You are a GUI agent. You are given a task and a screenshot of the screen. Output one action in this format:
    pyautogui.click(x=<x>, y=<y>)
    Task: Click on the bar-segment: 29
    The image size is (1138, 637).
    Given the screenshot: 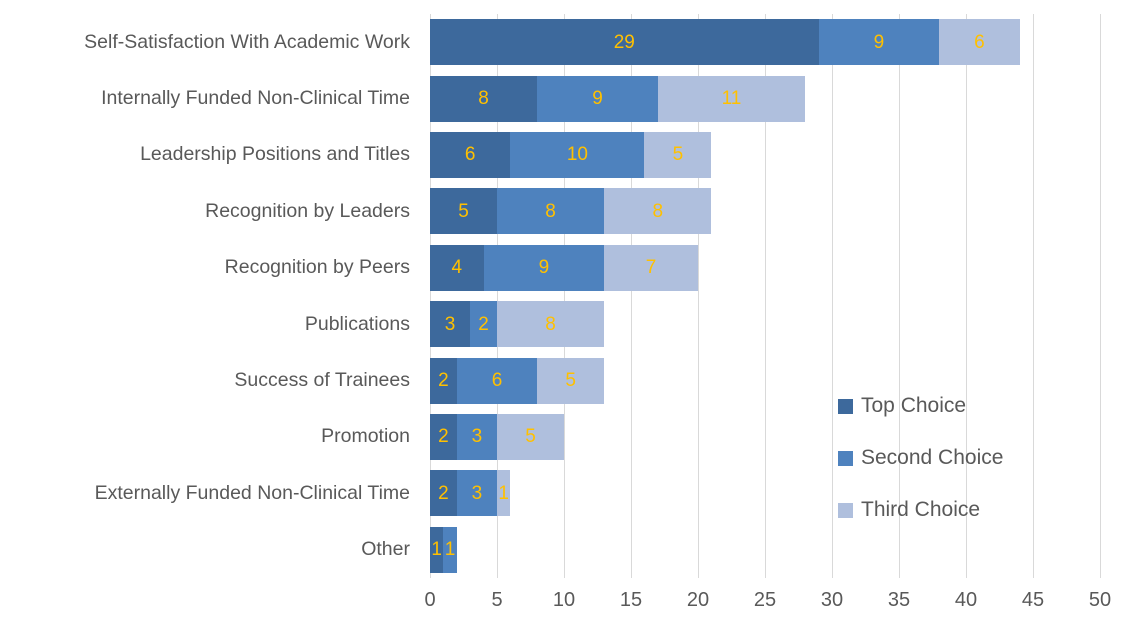 What is the action you would take?
    pyautogui.click(x=624, y=42)
    